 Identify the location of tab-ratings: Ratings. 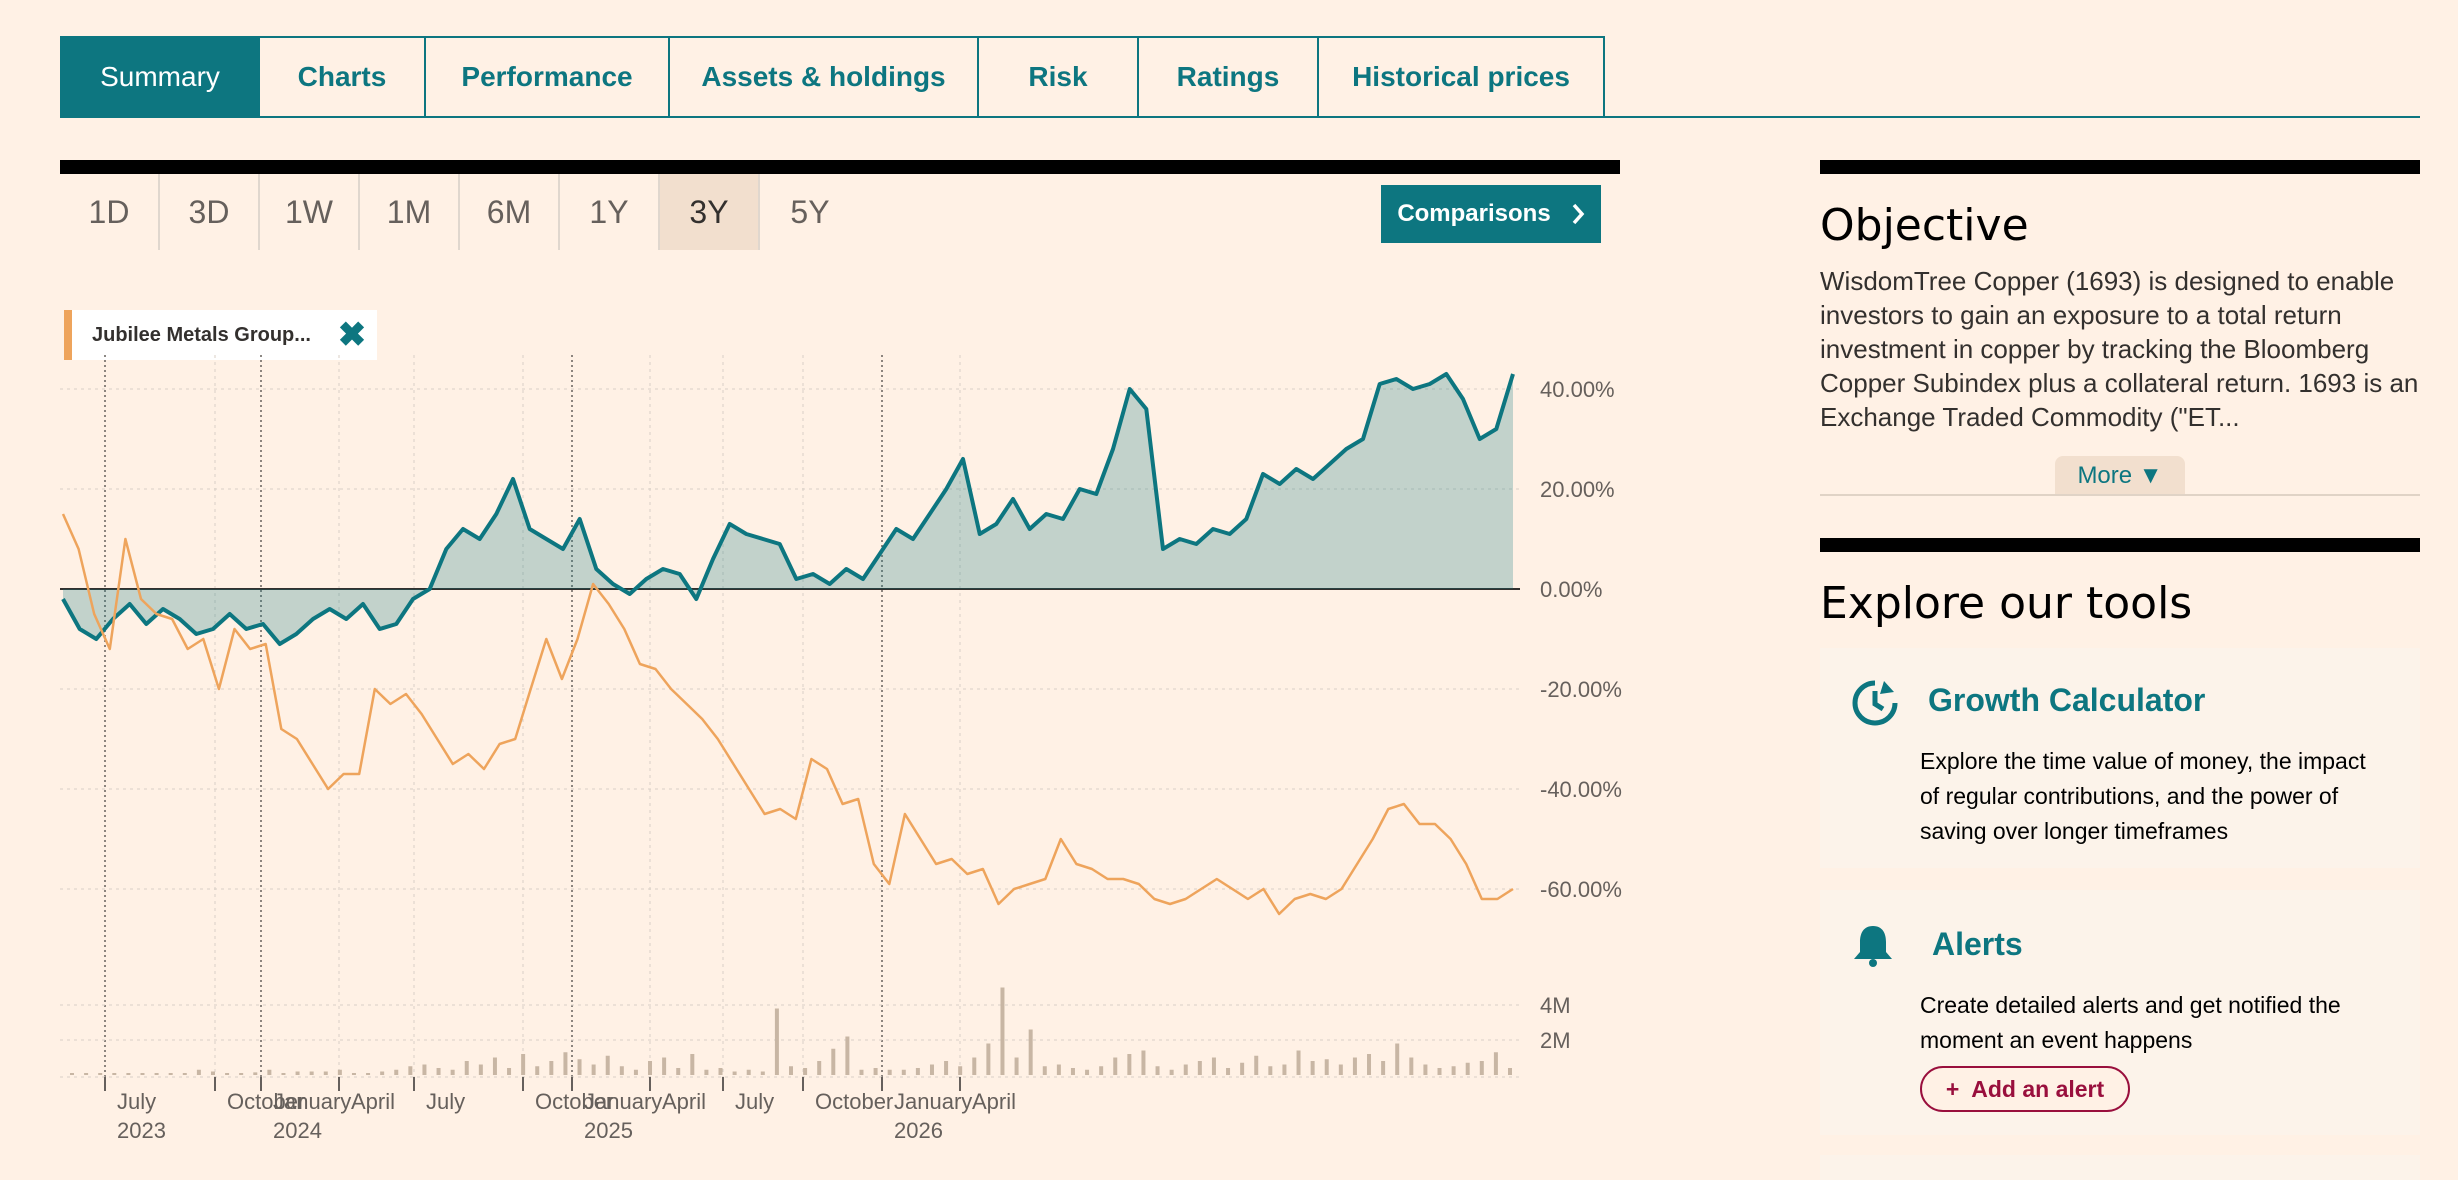
(1229, 77).